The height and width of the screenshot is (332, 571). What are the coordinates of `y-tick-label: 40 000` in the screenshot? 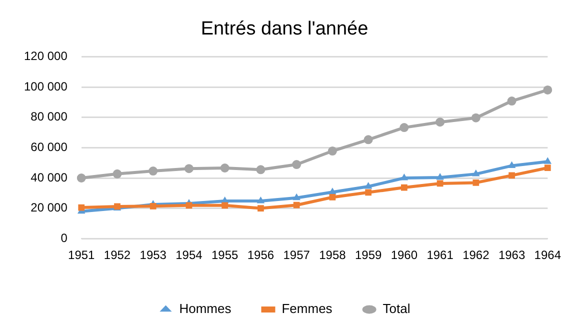 It's located at (49, 177).